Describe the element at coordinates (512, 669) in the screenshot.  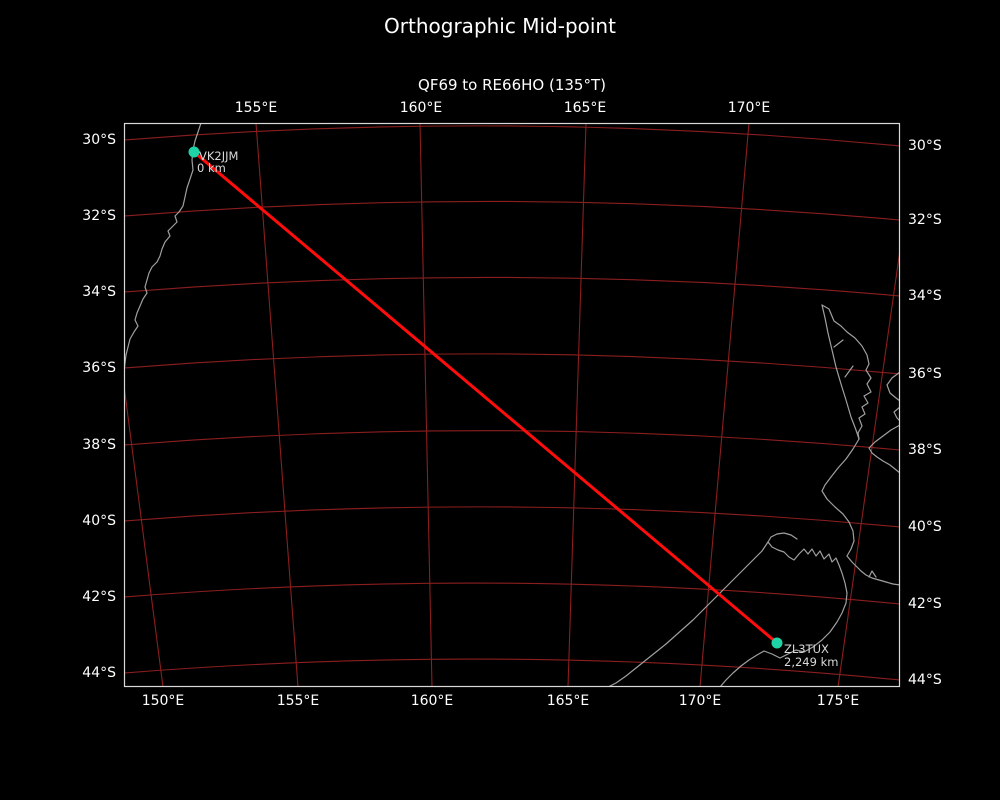
I see `parallel-44s` at that location.